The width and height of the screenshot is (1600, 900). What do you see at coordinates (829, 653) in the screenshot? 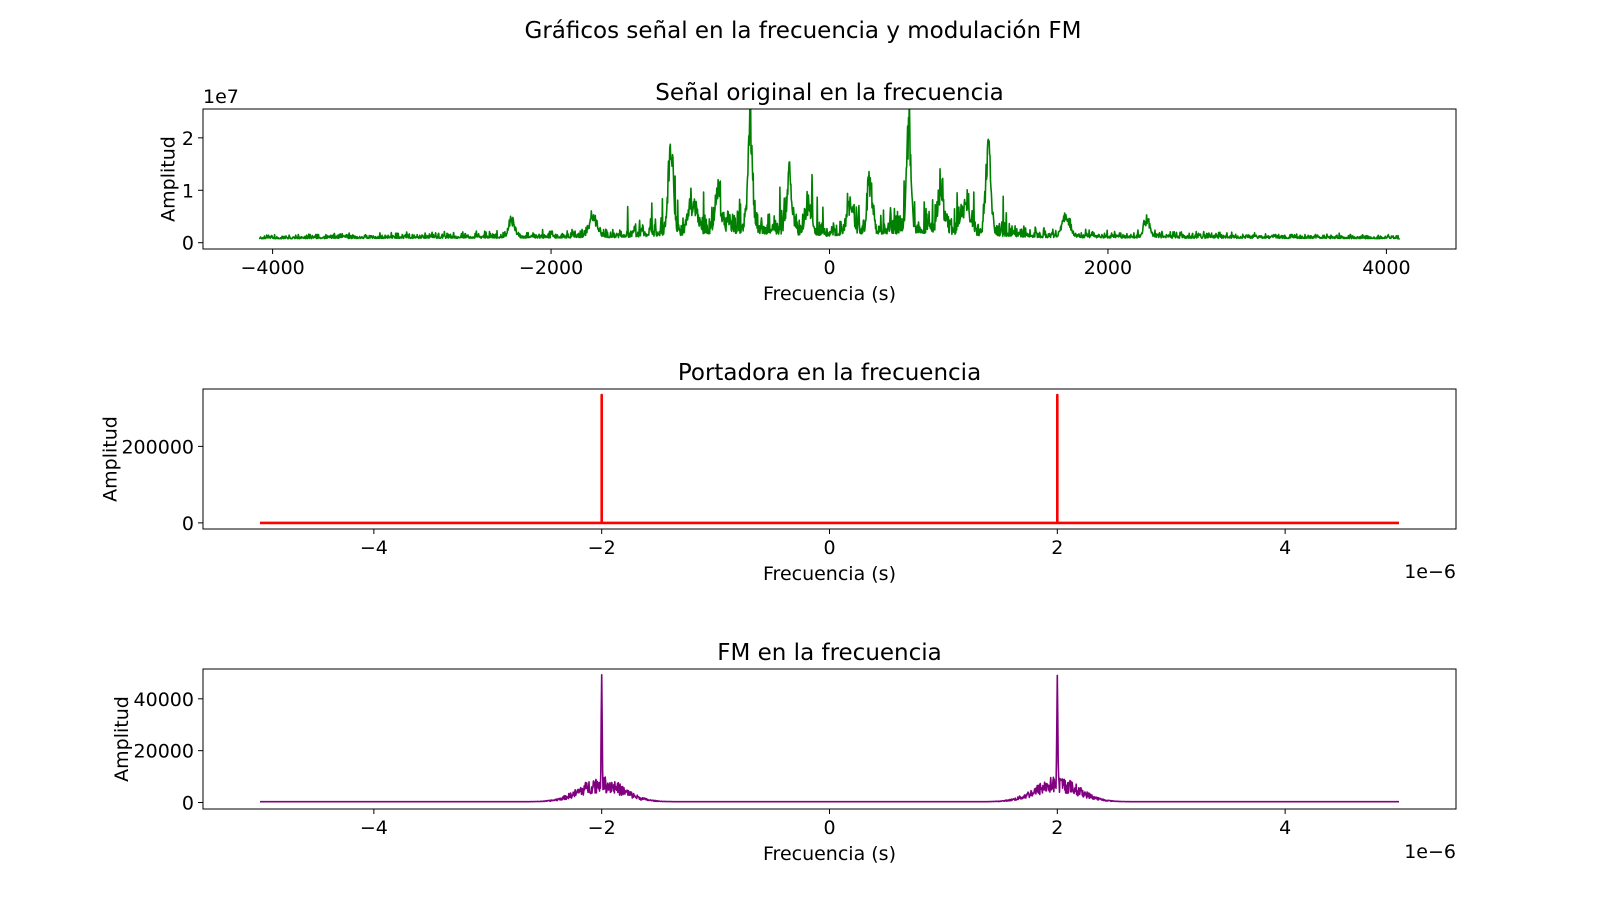
I see `panel-title: FM en la frecuencia` at bounding box center [829, 653].